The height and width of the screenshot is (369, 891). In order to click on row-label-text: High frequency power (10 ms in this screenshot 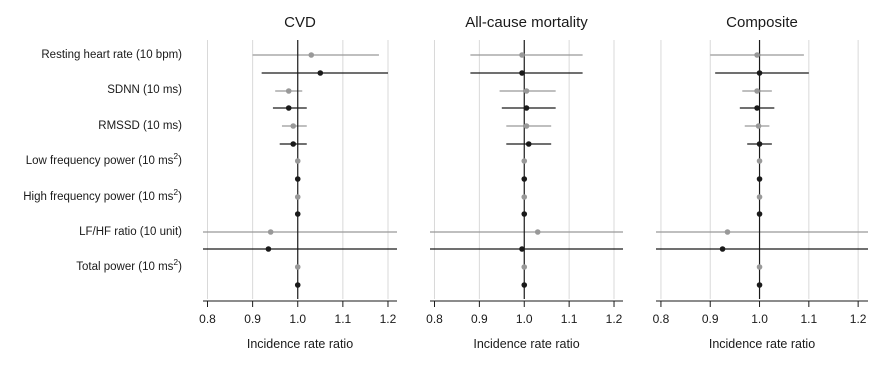, I will do `click(98, 197)`.